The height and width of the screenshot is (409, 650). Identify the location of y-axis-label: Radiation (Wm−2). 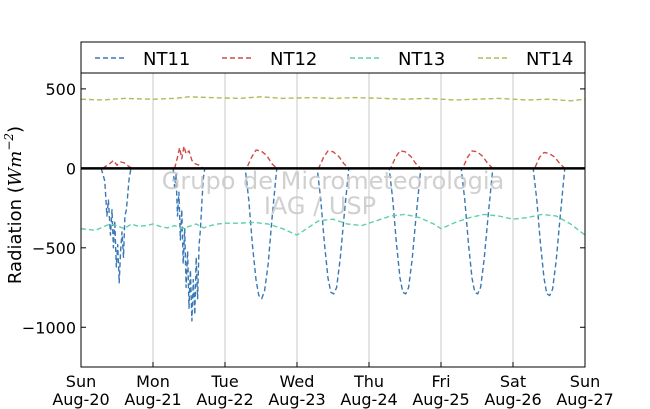
(14, 205).